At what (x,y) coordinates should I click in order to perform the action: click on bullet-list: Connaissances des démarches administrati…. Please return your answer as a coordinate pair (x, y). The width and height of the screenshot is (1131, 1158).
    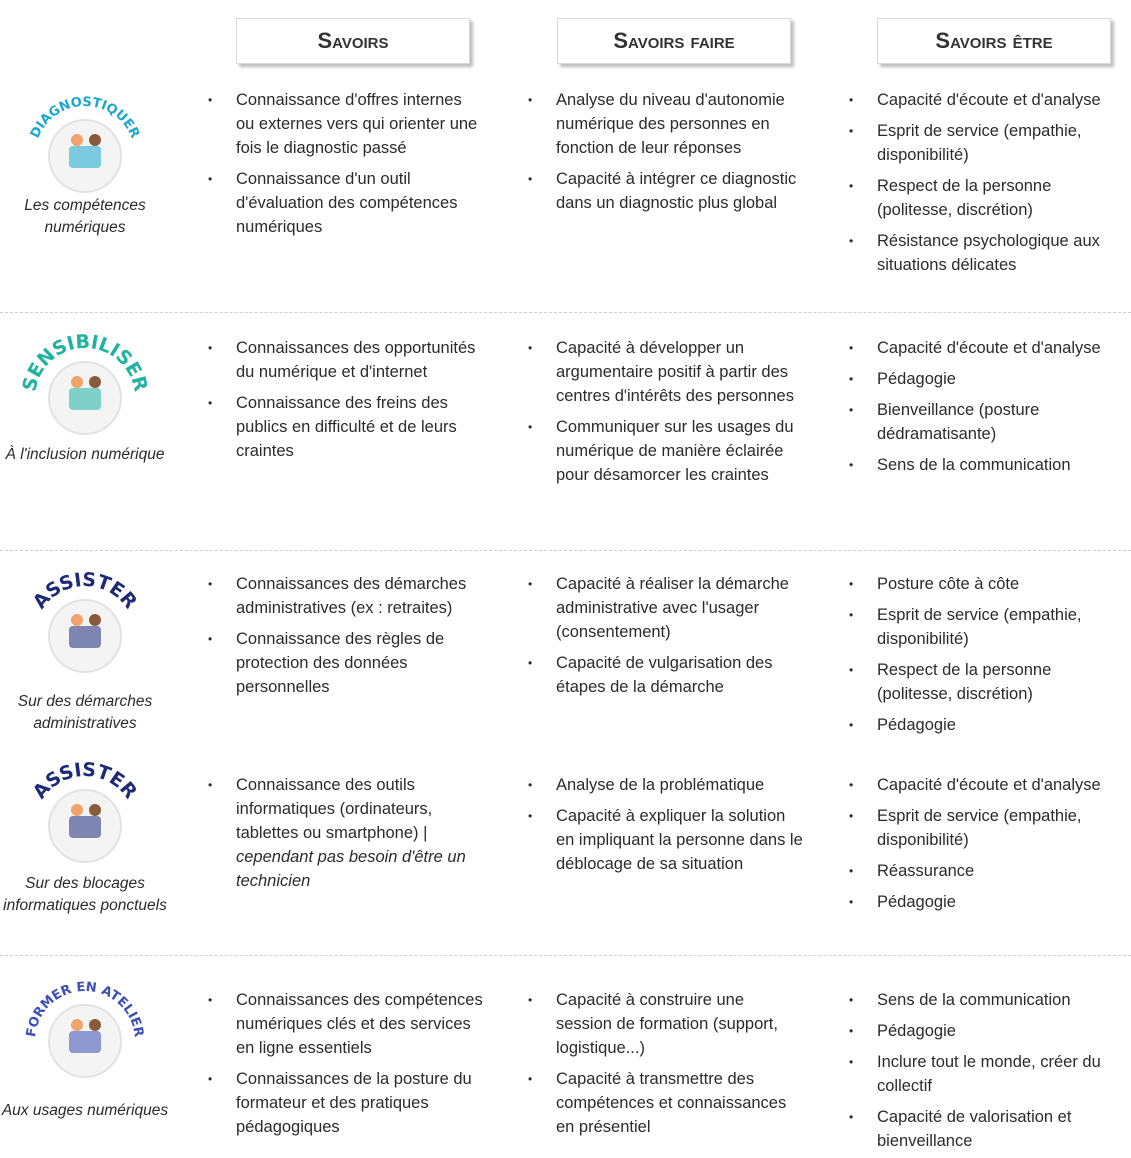
    Looking at the image, I should click on (345, 639).